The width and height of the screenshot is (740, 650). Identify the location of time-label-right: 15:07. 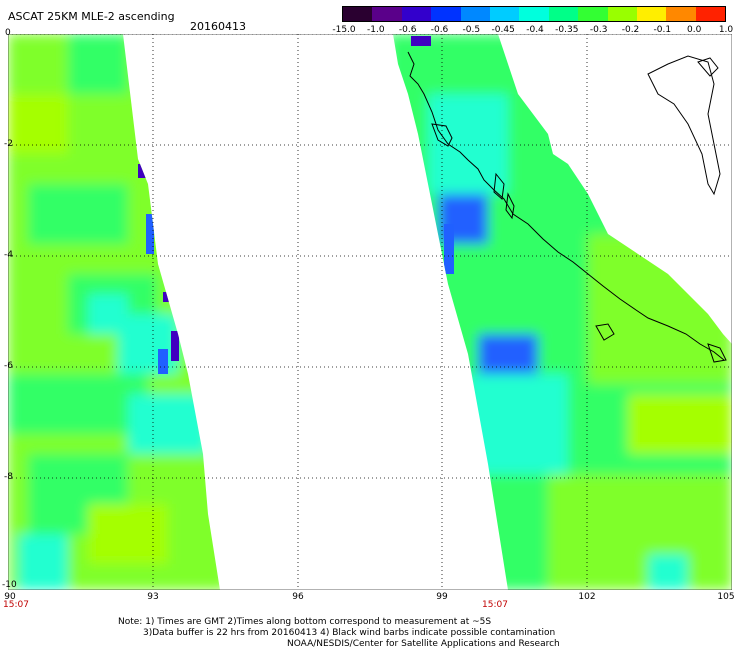
(495, 605).